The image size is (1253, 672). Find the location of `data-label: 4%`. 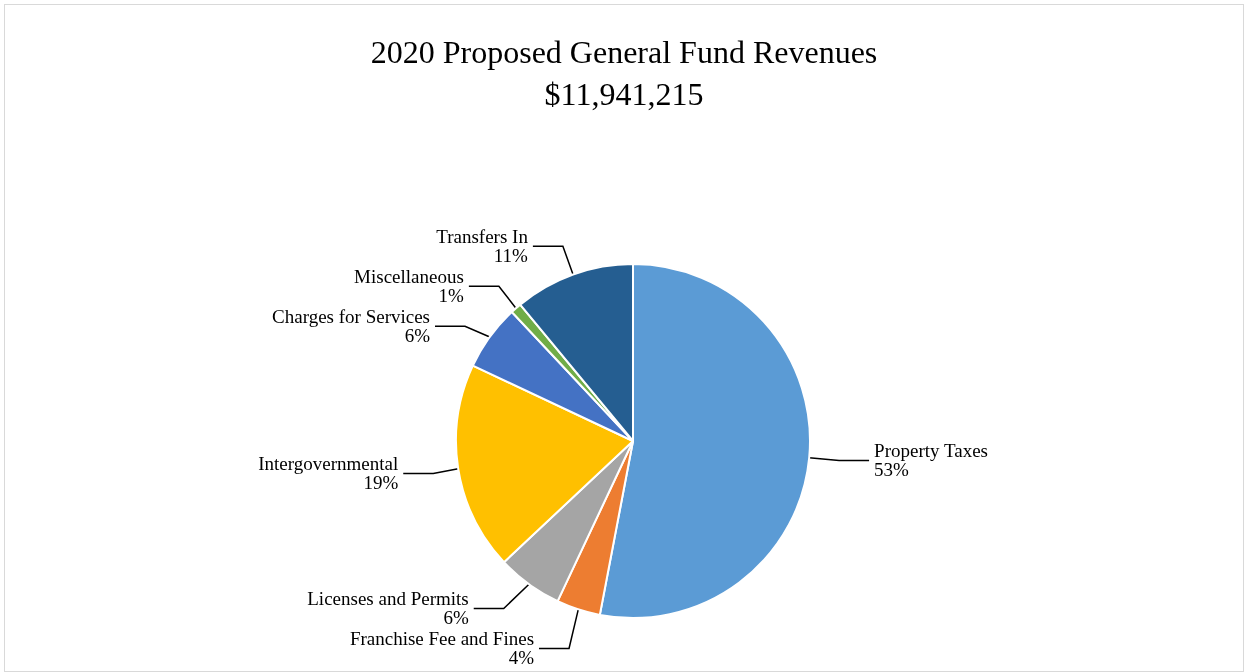

data-label: 4% is located at coordinates (521, 658).